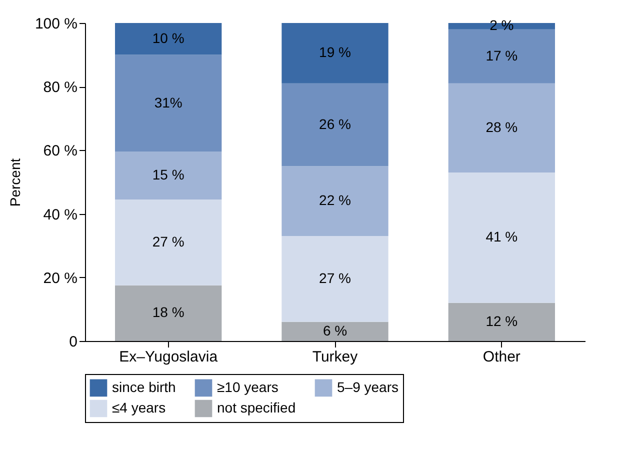 The width and height of the screenshot is (622, 459). I want to click on y-tick-label: 40 %, so click(60, 215).